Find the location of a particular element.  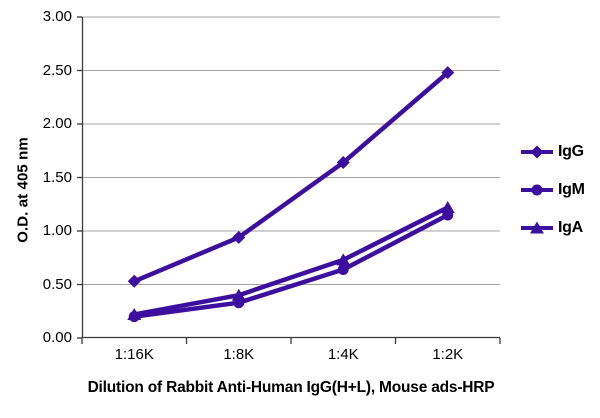

x-tick-label: 1:8K is located at coordinates (239, 354).